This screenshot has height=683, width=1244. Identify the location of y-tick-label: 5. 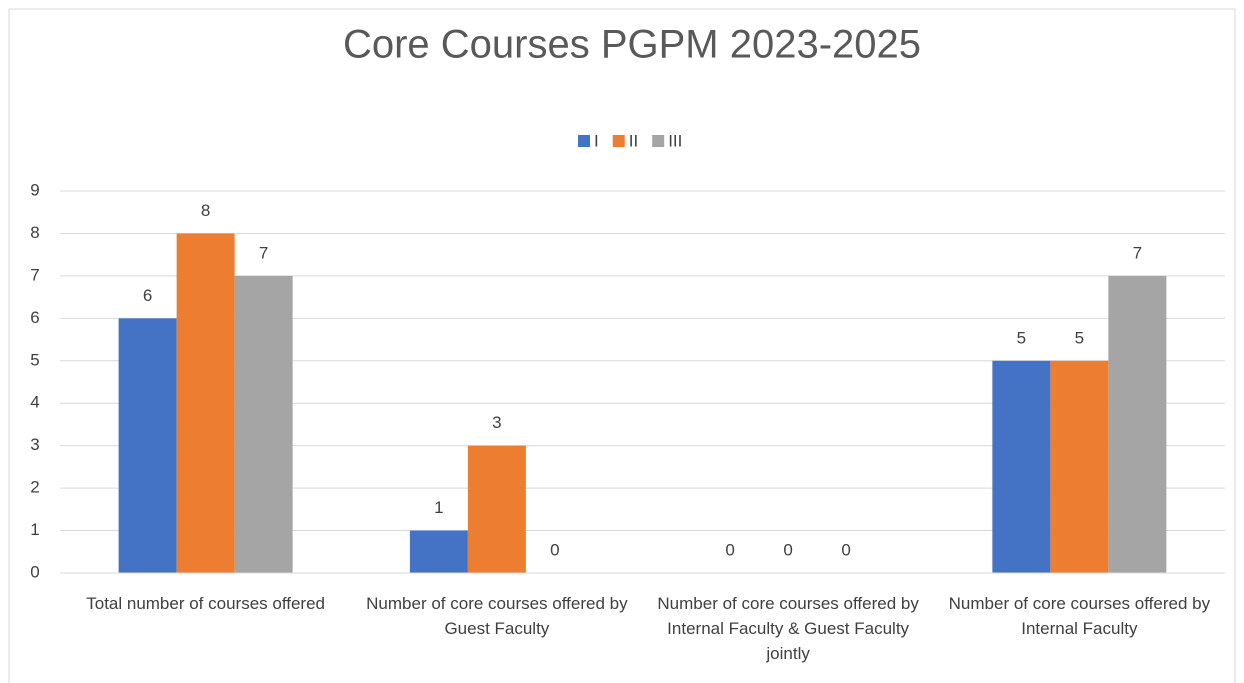
(34, 359).